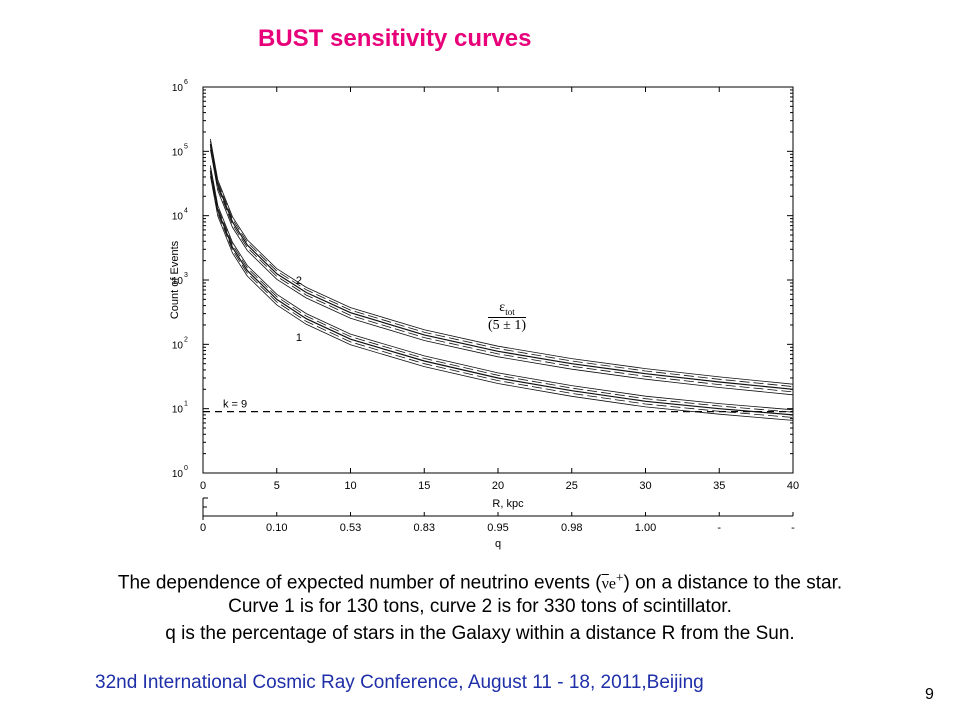  I want to click on neutrino-symbol: νe+, so click(612, 581).